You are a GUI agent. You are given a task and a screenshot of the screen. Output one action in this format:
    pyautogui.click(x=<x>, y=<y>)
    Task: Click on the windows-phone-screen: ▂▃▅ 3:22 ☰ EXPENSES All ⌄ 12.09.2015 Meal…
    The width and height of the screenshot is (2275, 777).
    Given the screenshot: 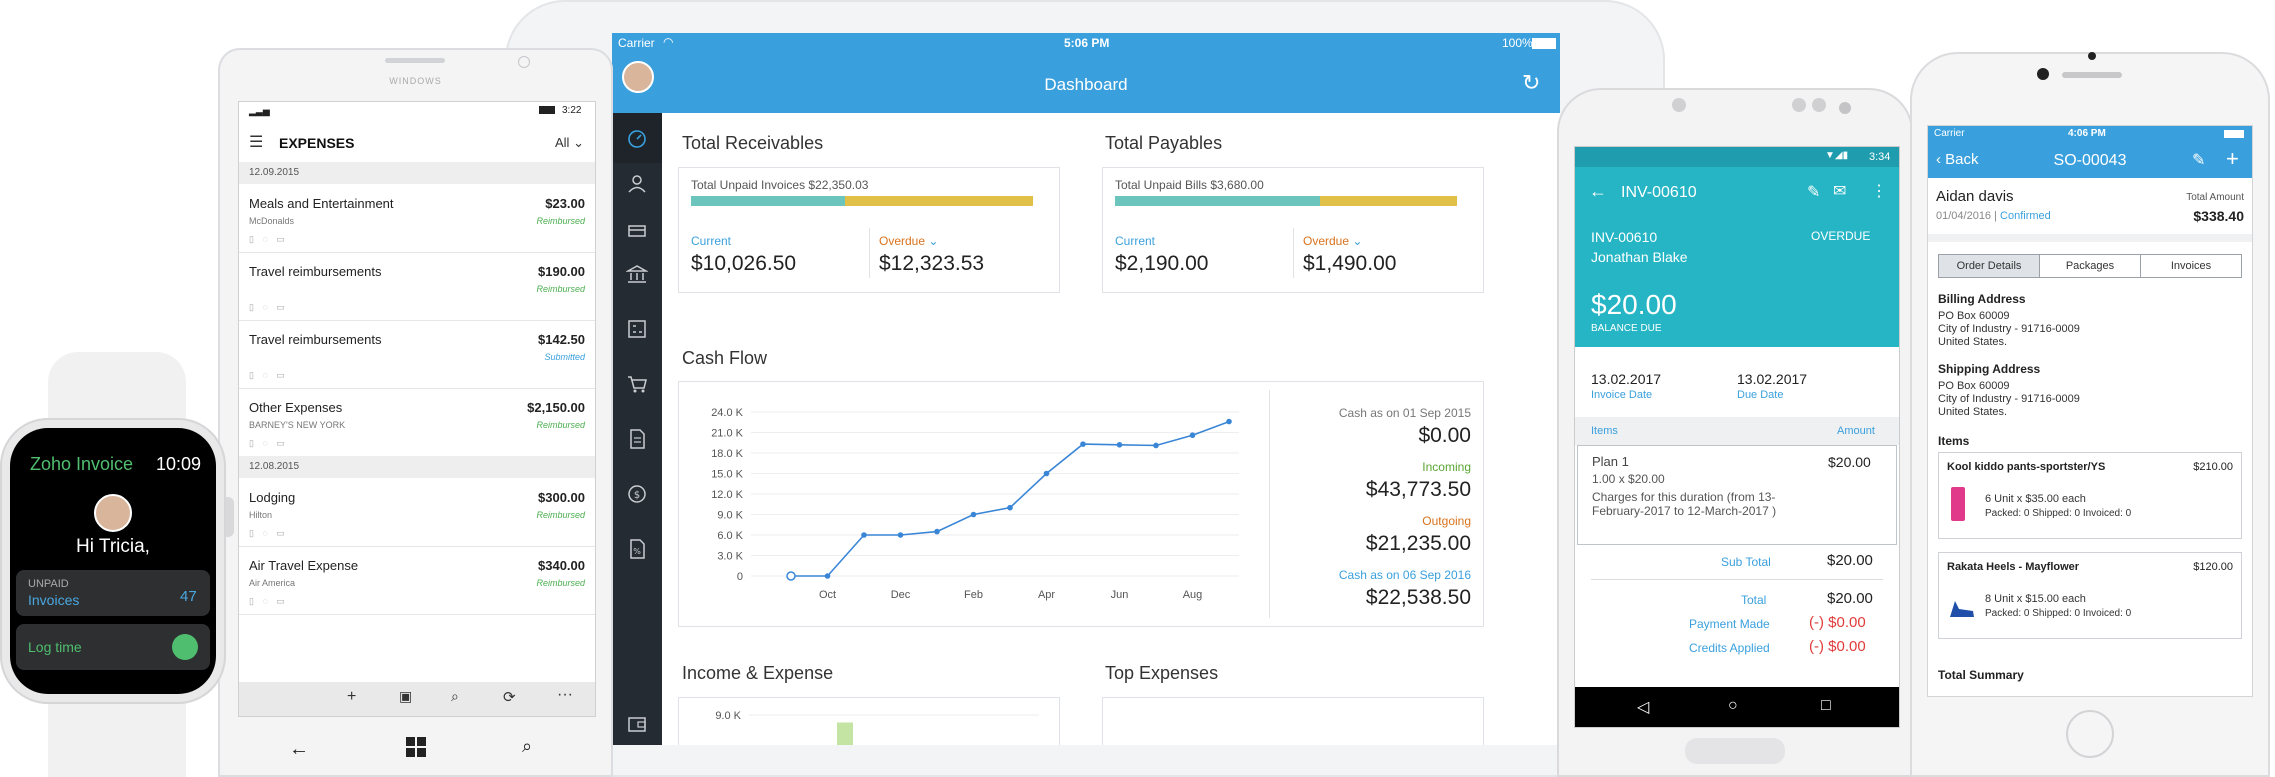 What is the action you would take?
    pyautogui.click(x=417, y=409)
    